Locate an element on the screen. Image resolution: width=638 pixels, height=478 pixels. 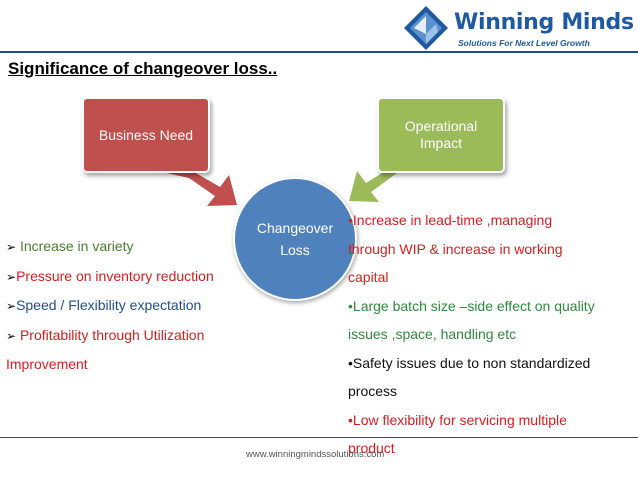
operational-impact-box: Operational Impact is located at coordinates (441, 135).